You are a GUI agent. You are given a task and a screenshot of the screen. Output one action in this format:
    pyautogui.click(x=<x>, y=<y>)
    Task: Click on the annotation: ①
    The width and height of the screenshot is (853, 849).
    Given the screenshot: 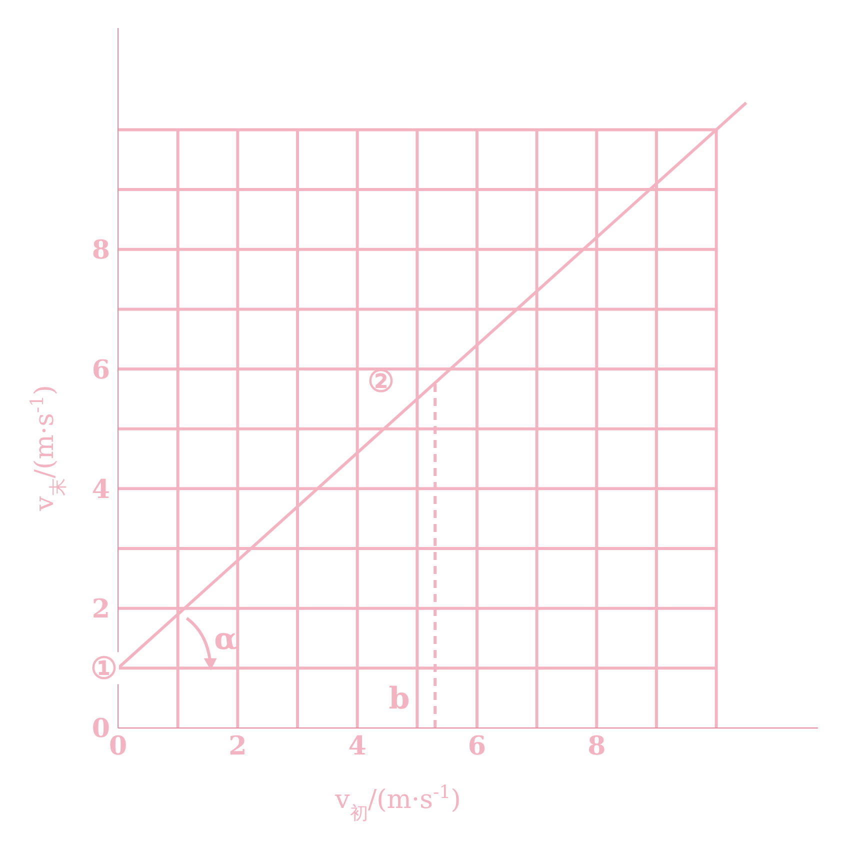 What is the action you would take?
    pyautogui.click(x=104, y=669)
    